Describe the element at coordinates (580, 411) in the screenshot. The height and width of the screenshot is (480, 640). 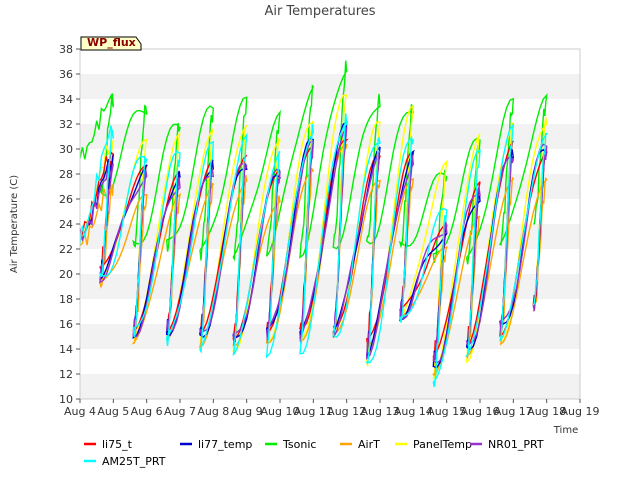
I see `x-tick-label: Aug 19` at that location.